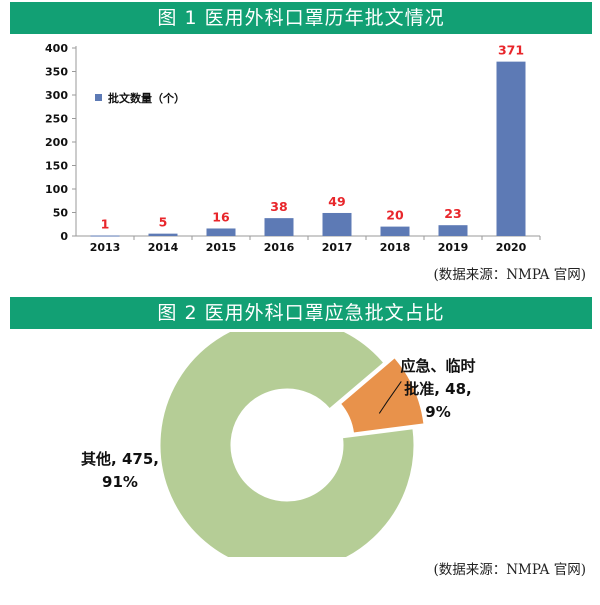 The width and height of the screenshot is (600, 605). What do you see at coordinates (279, 227) in the screenshot?
I see `bar-2016` at bounding box center [279, 227].